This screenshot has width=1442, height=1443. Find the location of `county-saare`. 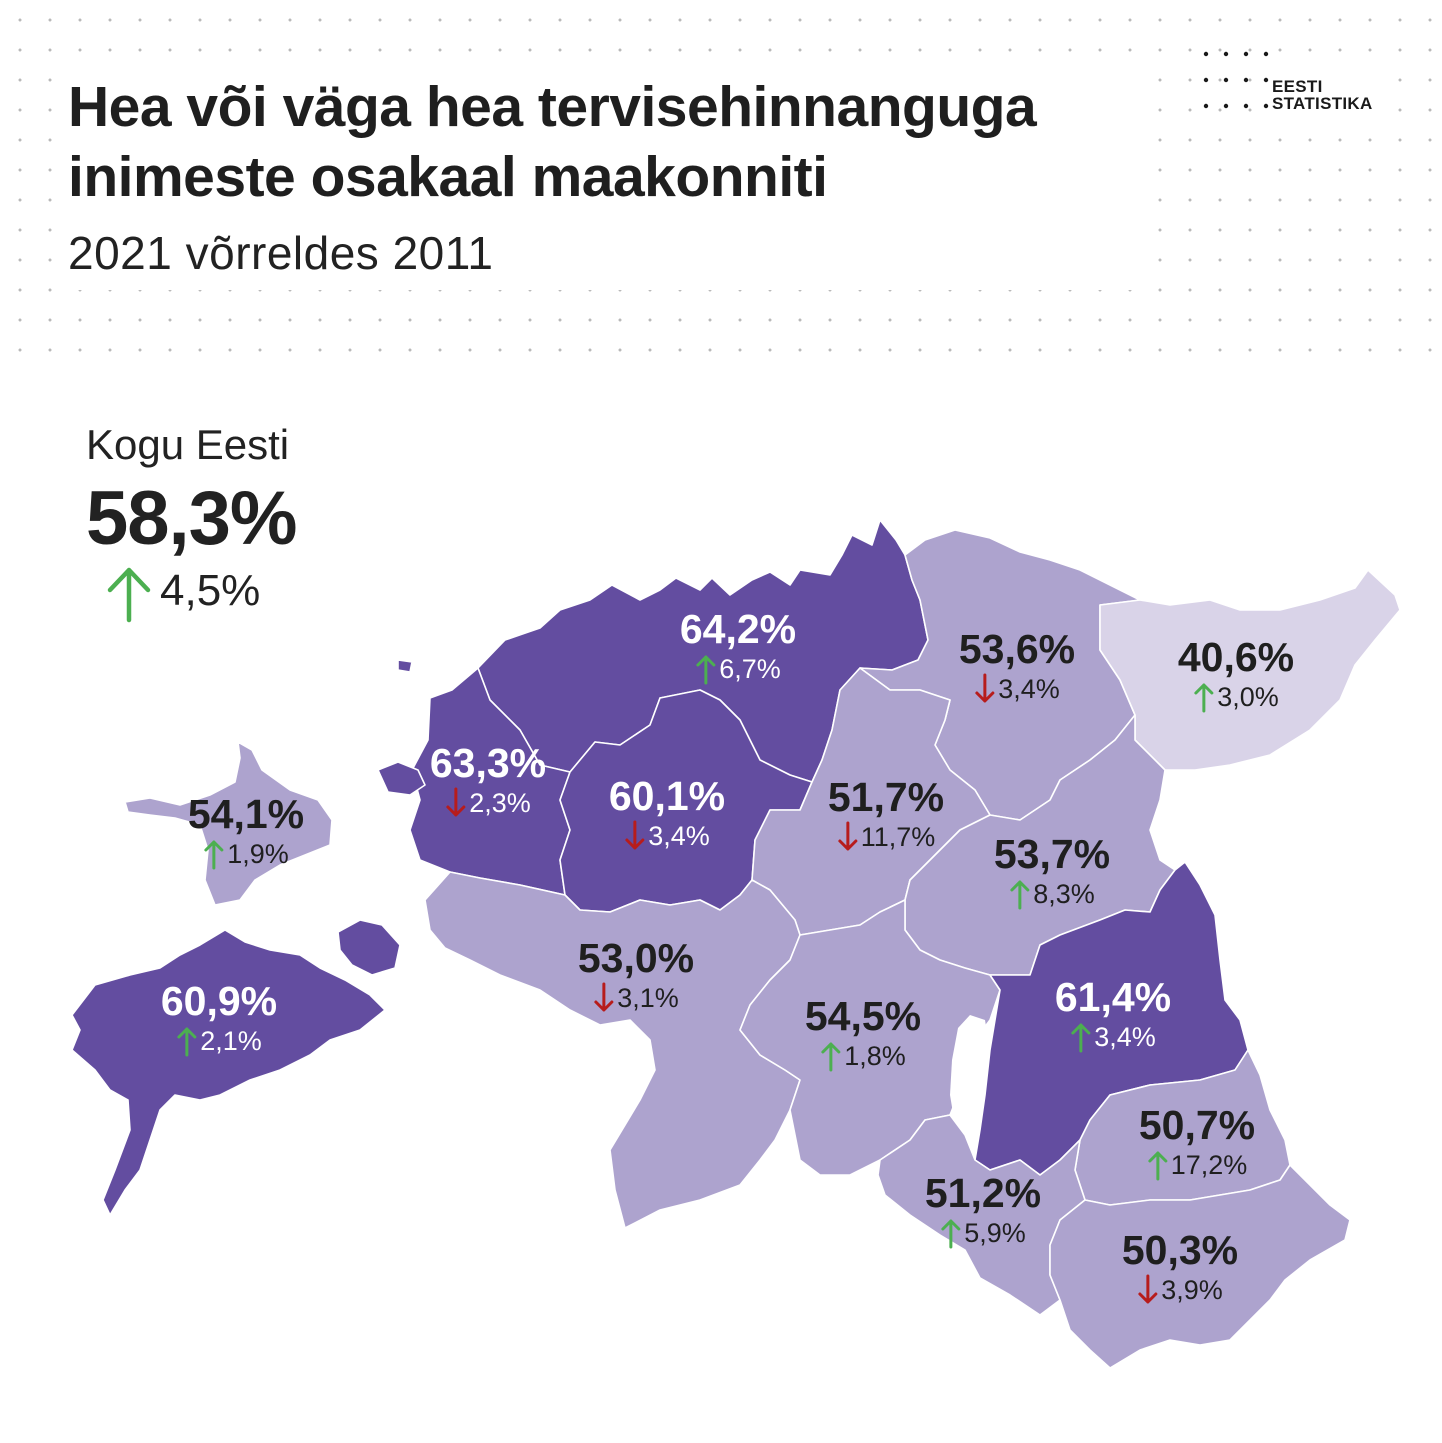

county-saare is located at coordinates (228, 1072).